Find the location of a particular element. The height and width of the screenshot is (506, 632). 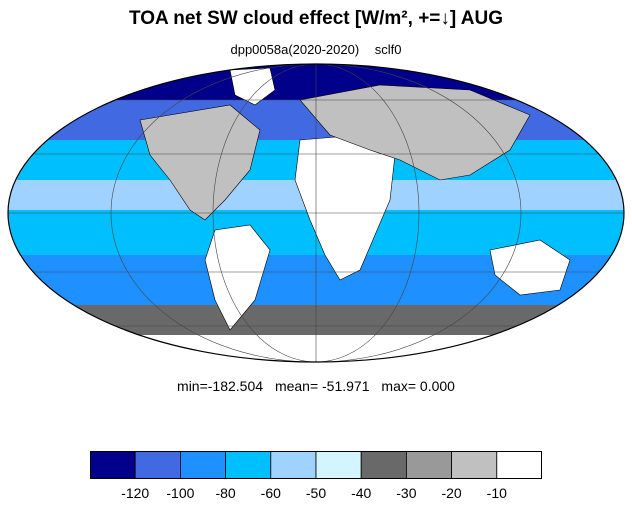

colorbar-tick-label: -20 is located at coordinates (451, 493).